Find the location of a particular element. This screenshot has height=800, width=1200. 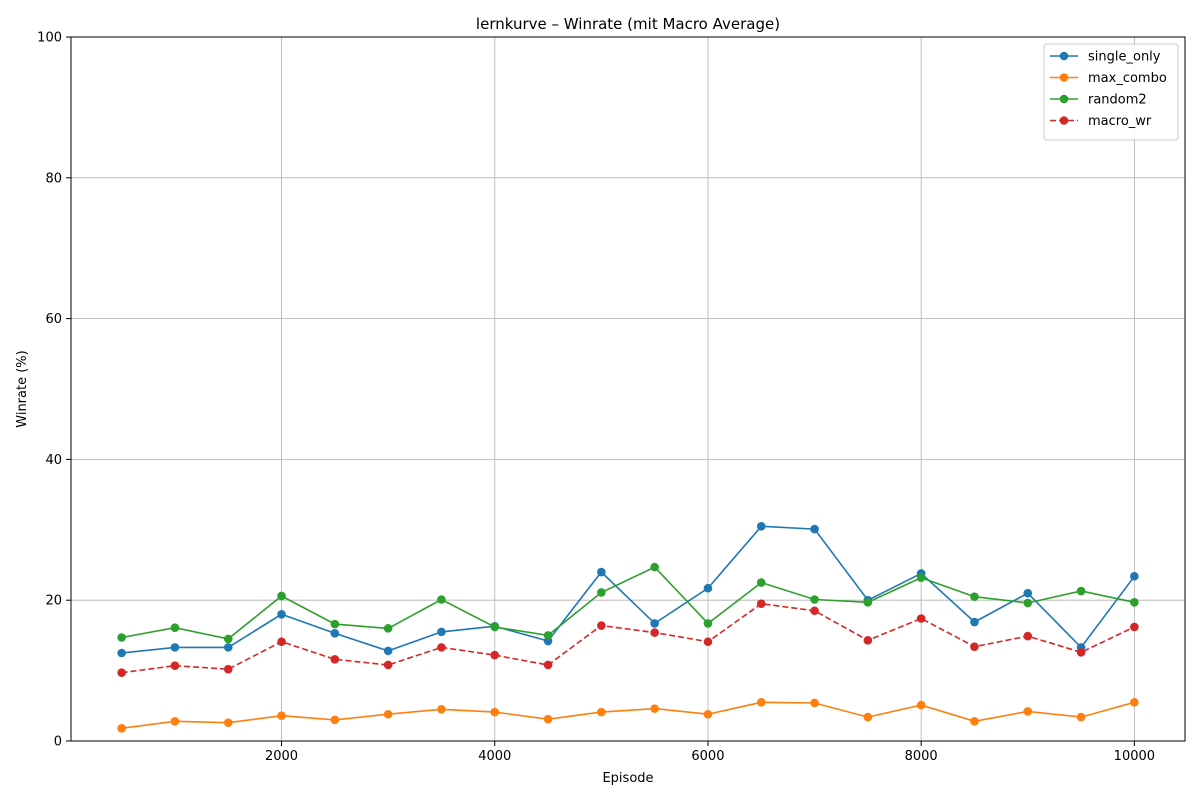

legend: single_only max_combo random2 macro_wr is located at coordinates (1111, 92).